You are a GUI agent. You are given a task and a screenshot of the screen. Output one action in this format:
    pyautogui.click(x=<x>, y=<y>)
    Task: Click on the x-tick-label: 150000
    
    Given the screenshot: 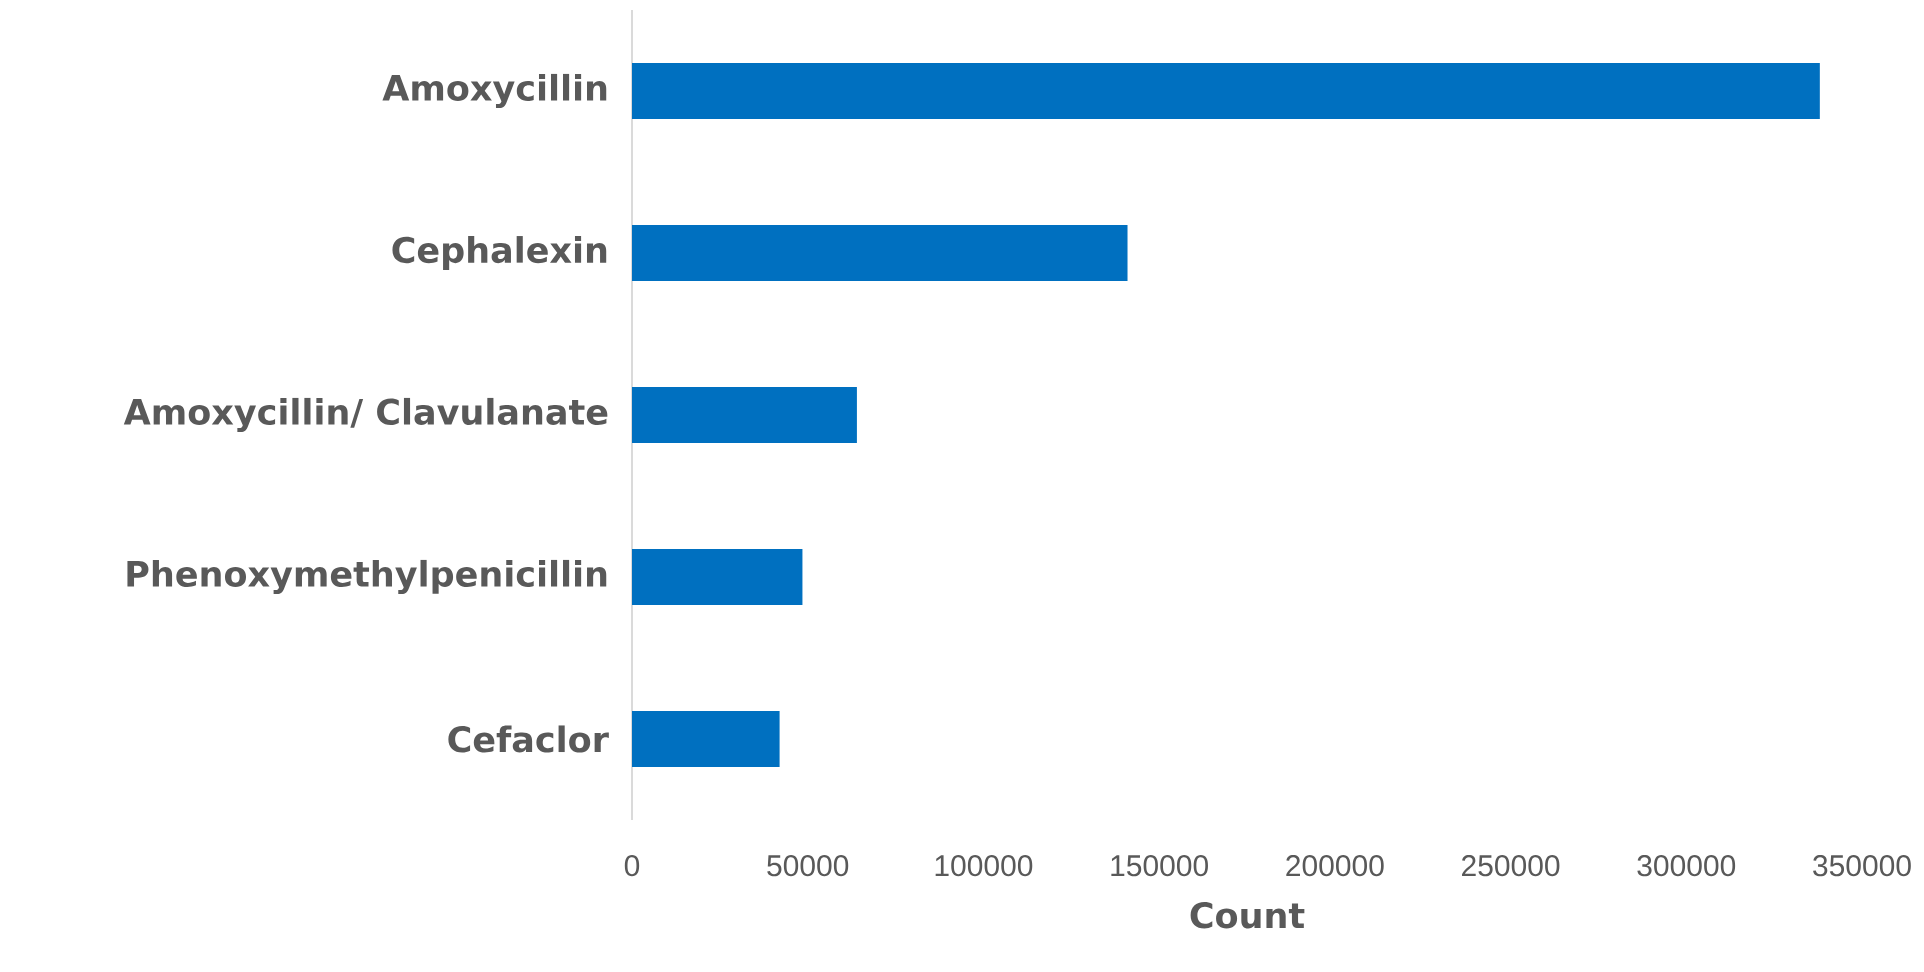 What is the action you would take?
    pyautogui.click(x=1159, y=866)
    